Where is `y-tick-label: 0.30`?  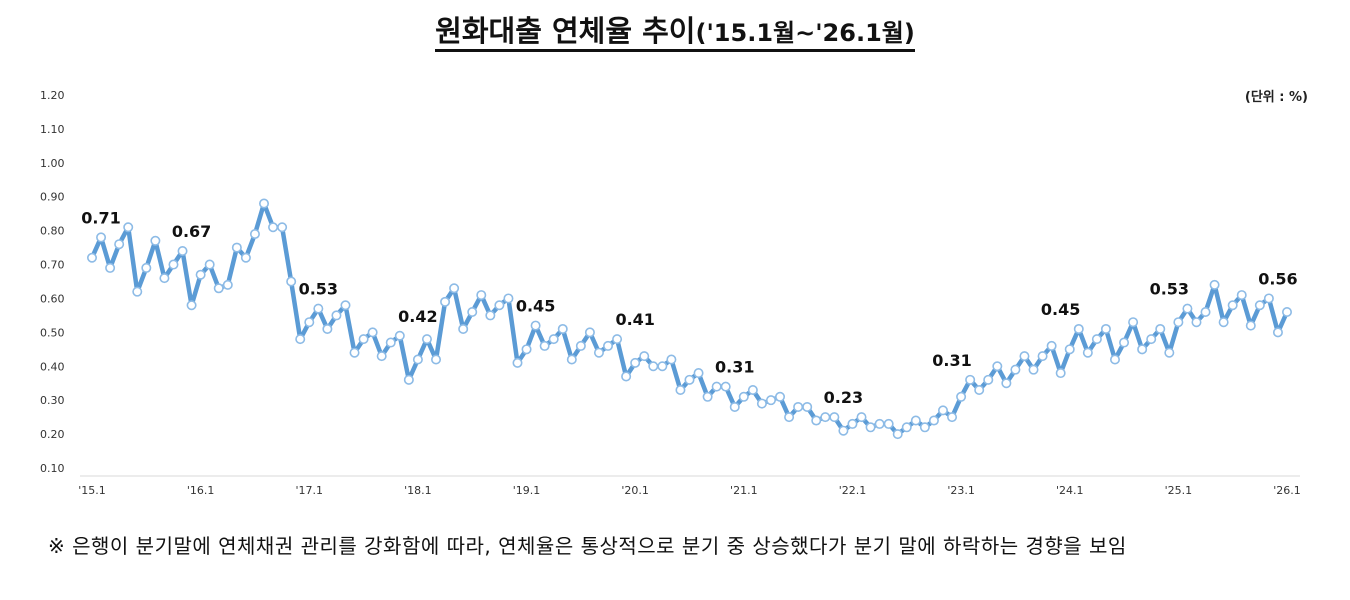 y-tick-label: 0.30 is located at coordinates (52, 400).